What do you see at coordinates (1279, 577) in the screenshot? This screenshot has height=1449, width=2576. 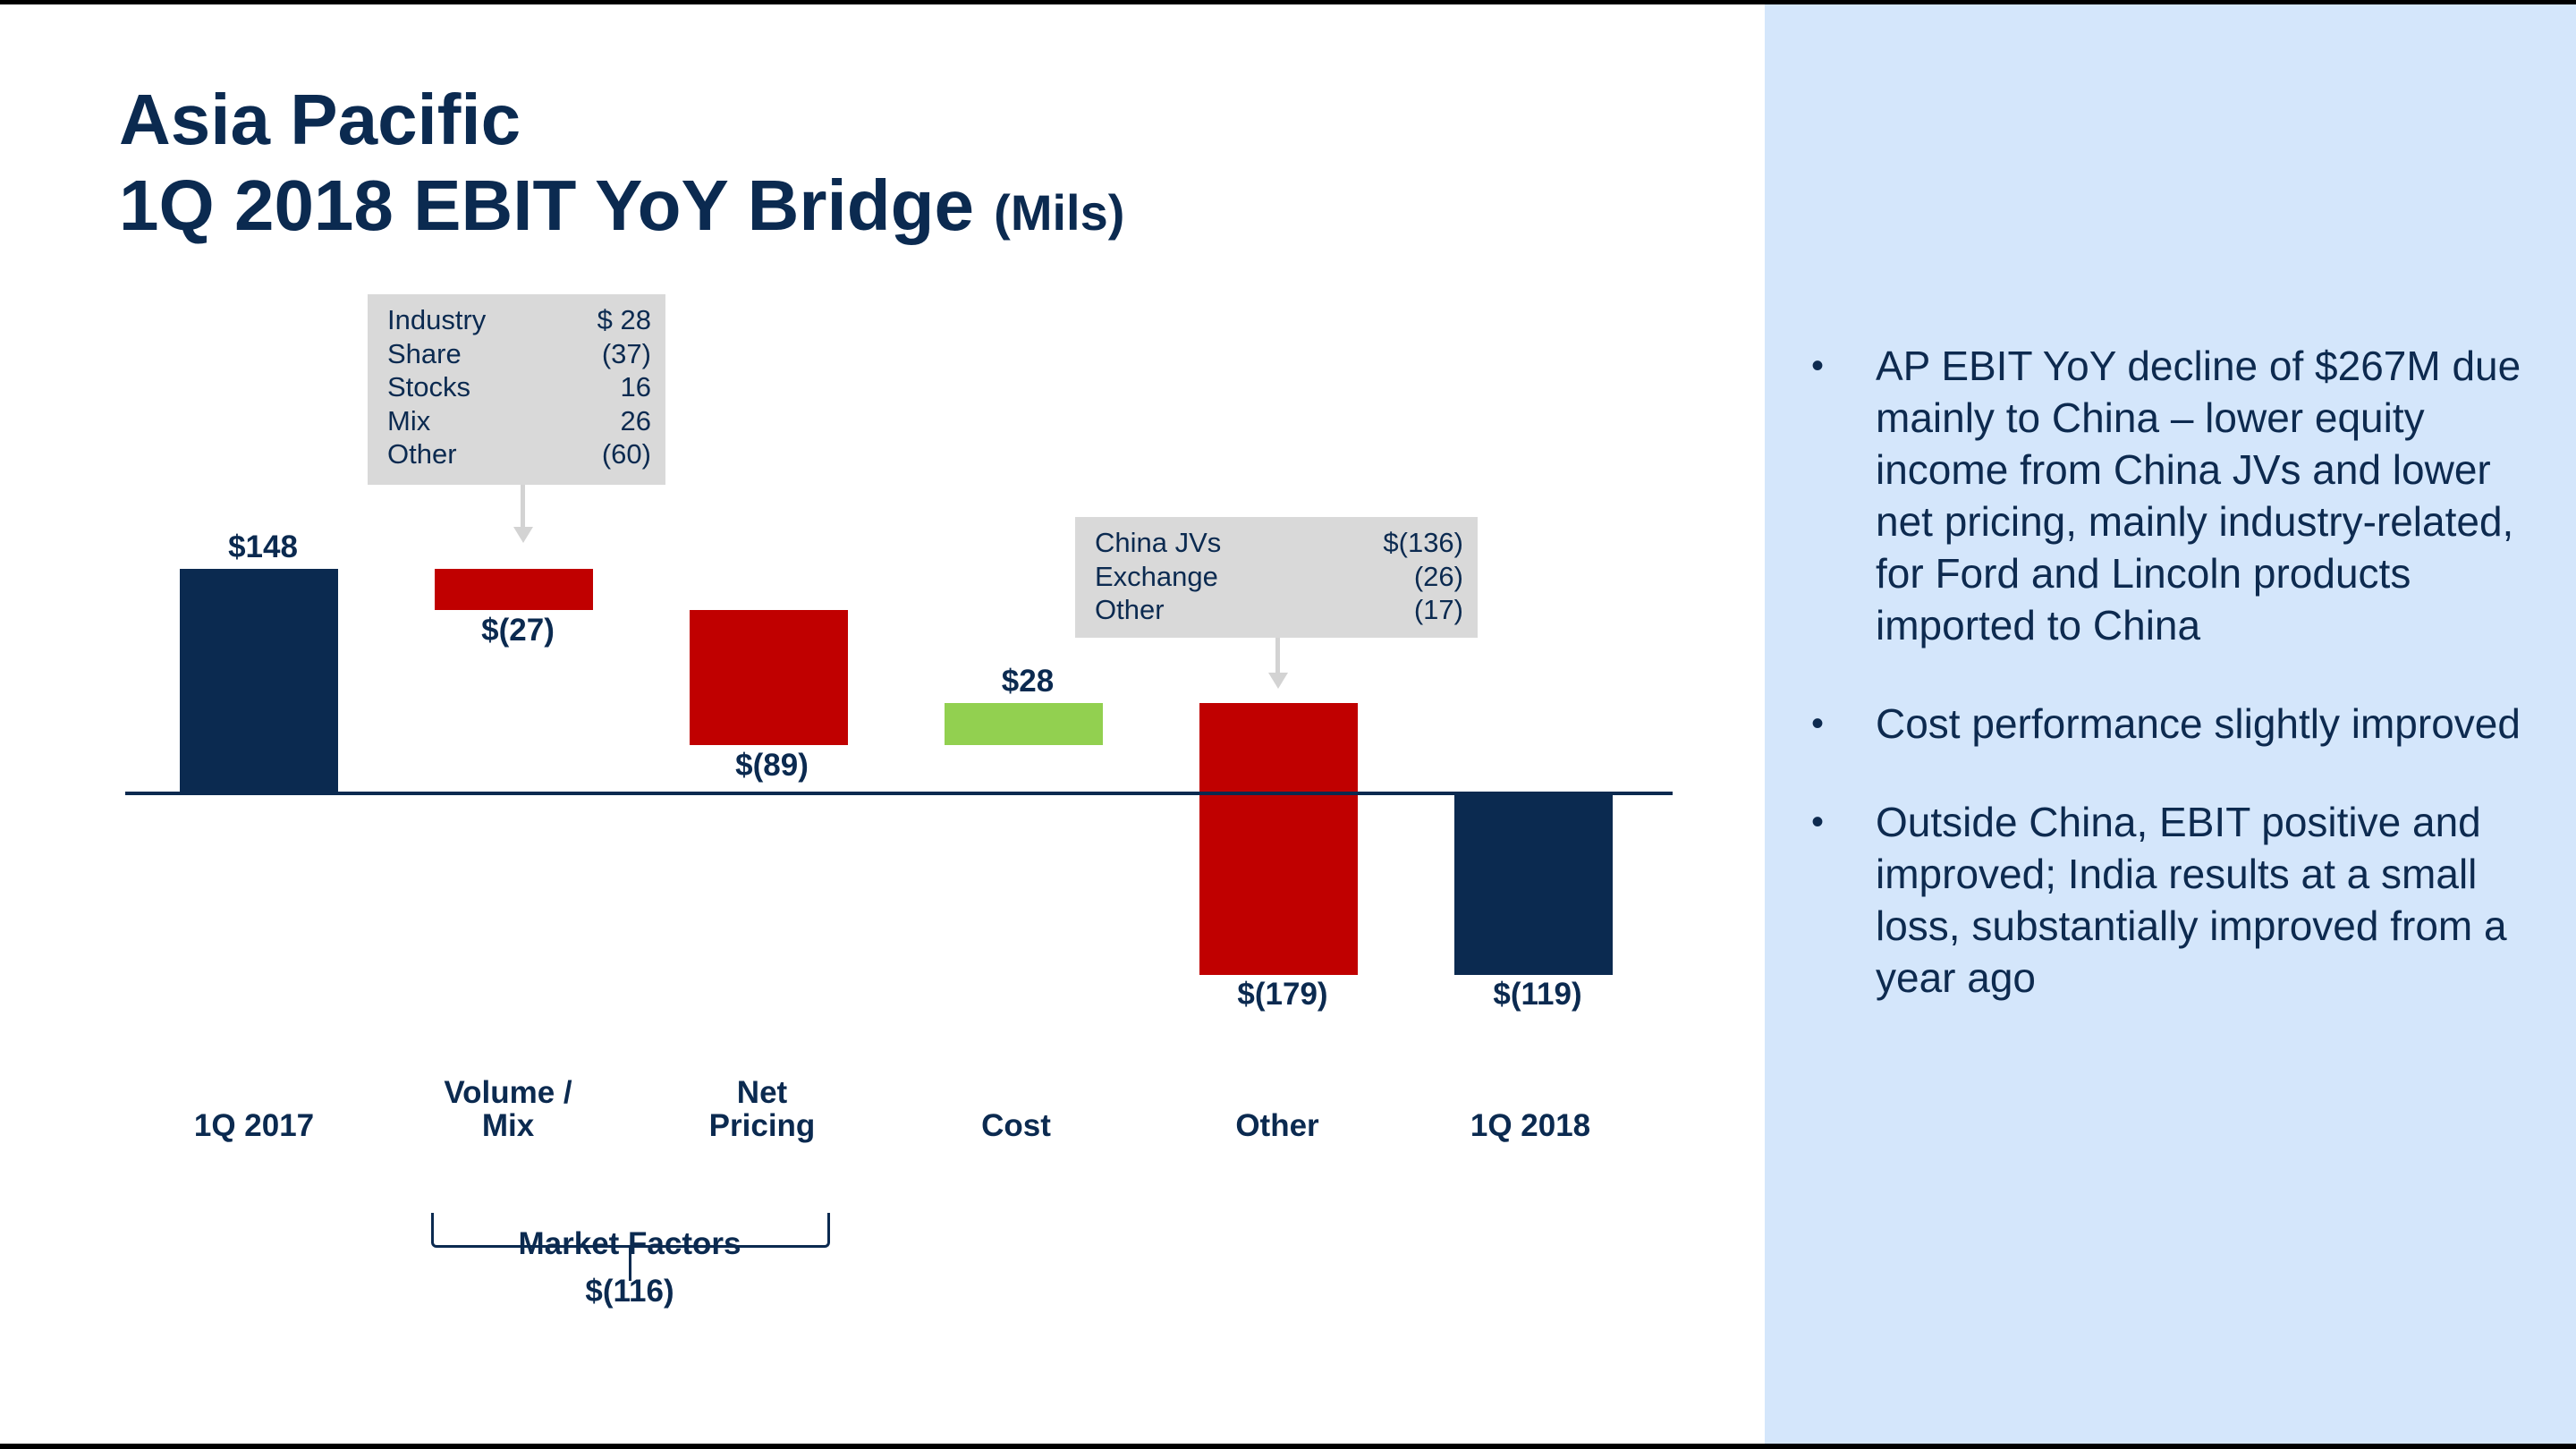 I see `callout-row: Exchange (26)` at bounding box center [1279, 577].